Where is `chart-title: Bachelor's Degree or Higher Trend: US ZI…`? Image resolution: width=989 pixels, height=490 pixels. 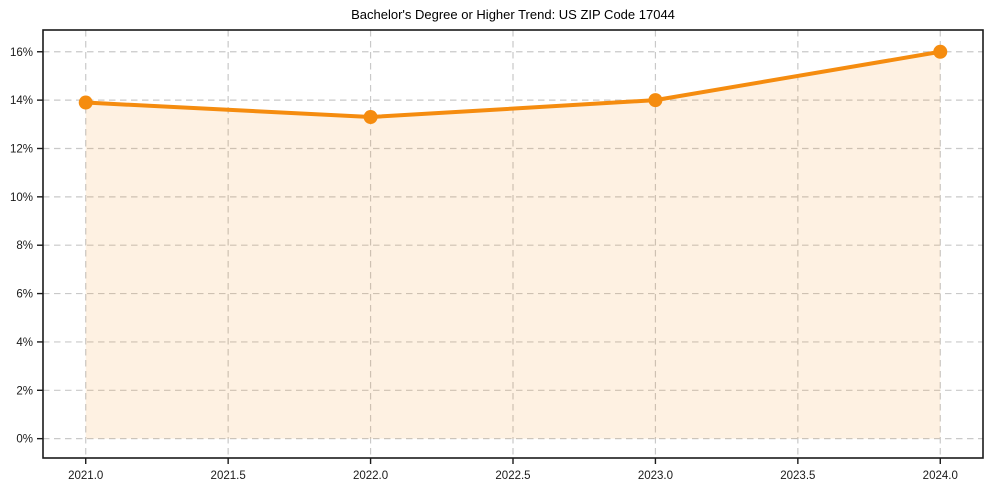
chart-title: Bachelor's Degree or Higher Trend: US ZI… is located at coordinates (513, 14).